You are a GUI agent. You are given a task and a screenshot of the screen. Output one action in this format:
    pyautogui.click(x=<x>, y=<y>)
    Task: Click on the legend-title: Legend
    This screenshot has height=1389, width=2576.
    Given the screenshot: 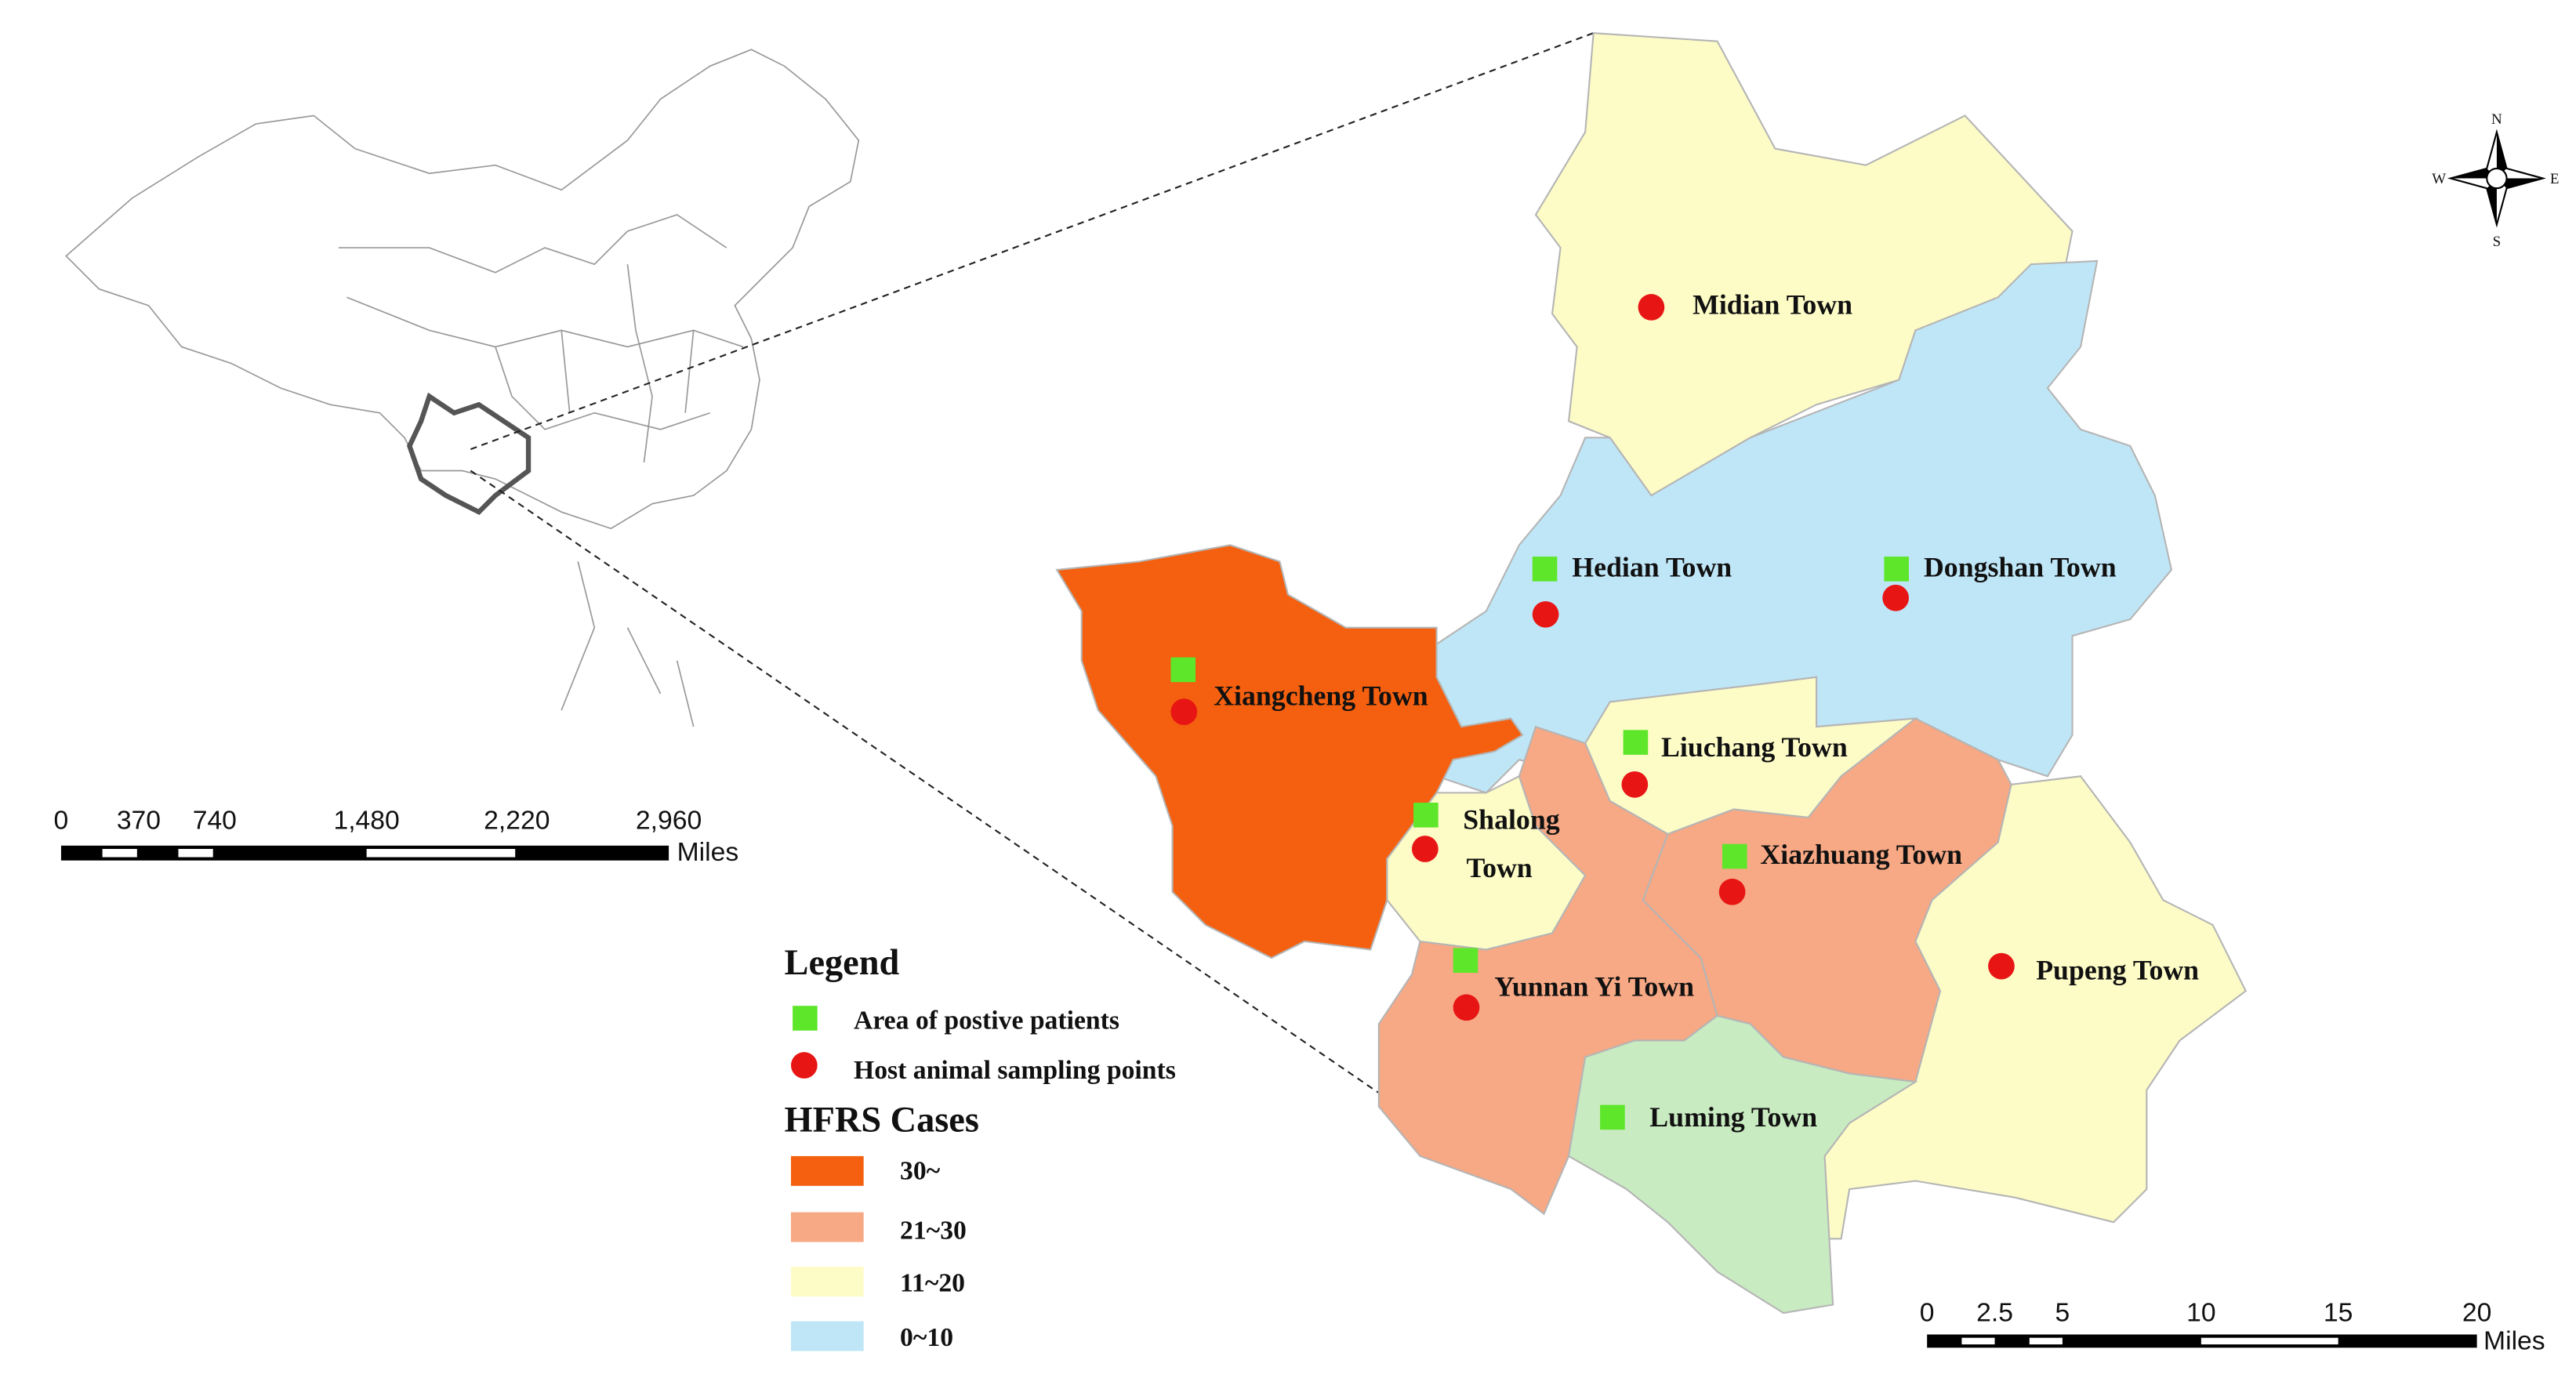 What is the action you would take?
    pyautogui.click(x=843, y=963)
    